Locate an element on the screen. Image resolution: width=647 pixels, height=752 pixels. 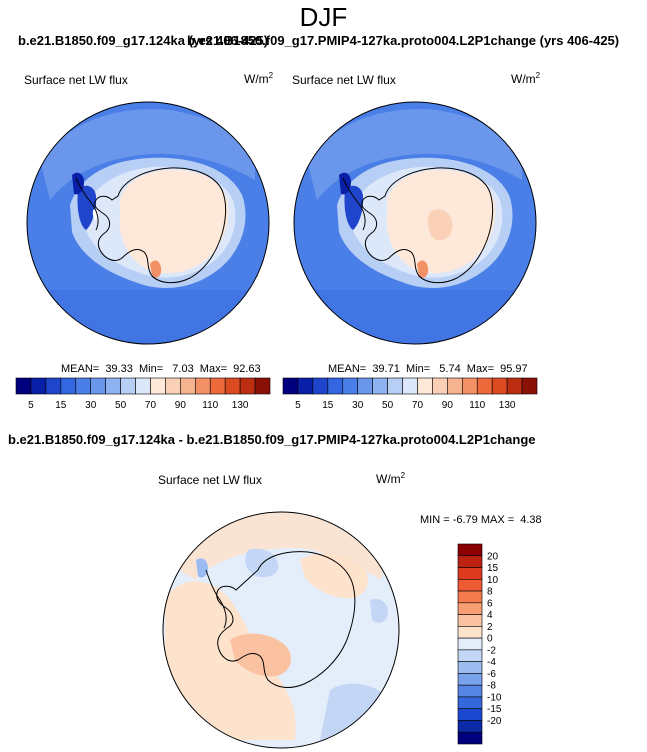
left-colorbar-tick-label: 5 is located at coordinates (31, 405).